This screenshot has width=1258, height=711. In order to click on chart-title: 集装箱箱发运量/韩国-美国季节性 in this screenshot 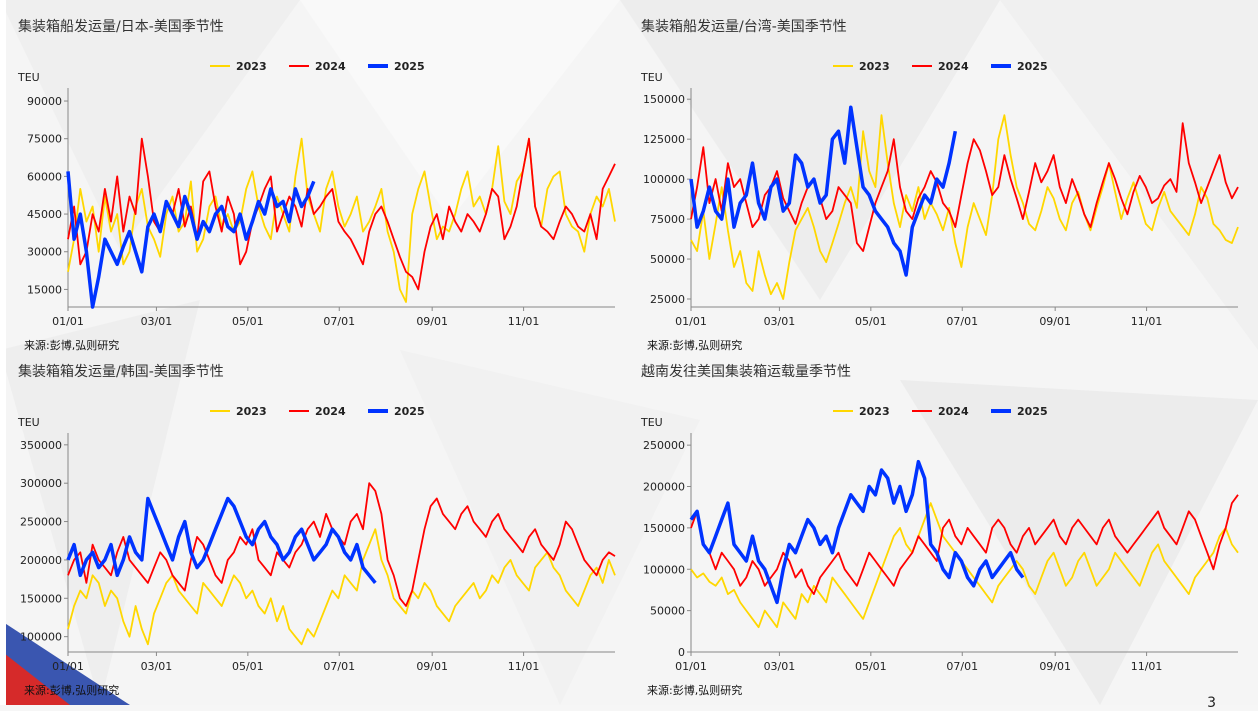, I will do `click(121, 371)`.